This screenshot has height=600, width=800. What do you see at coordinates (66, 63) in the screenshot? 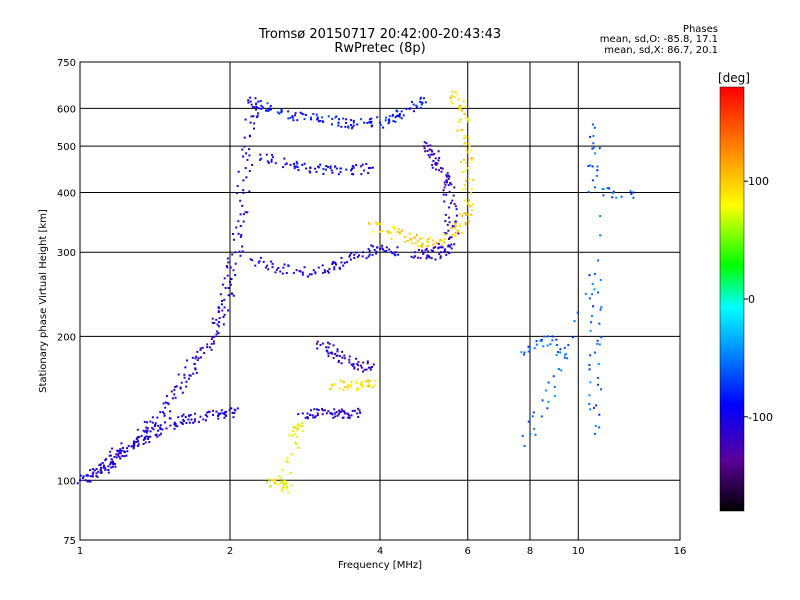
I see `y-tick-label: 750` at bounding box center [66, 63].